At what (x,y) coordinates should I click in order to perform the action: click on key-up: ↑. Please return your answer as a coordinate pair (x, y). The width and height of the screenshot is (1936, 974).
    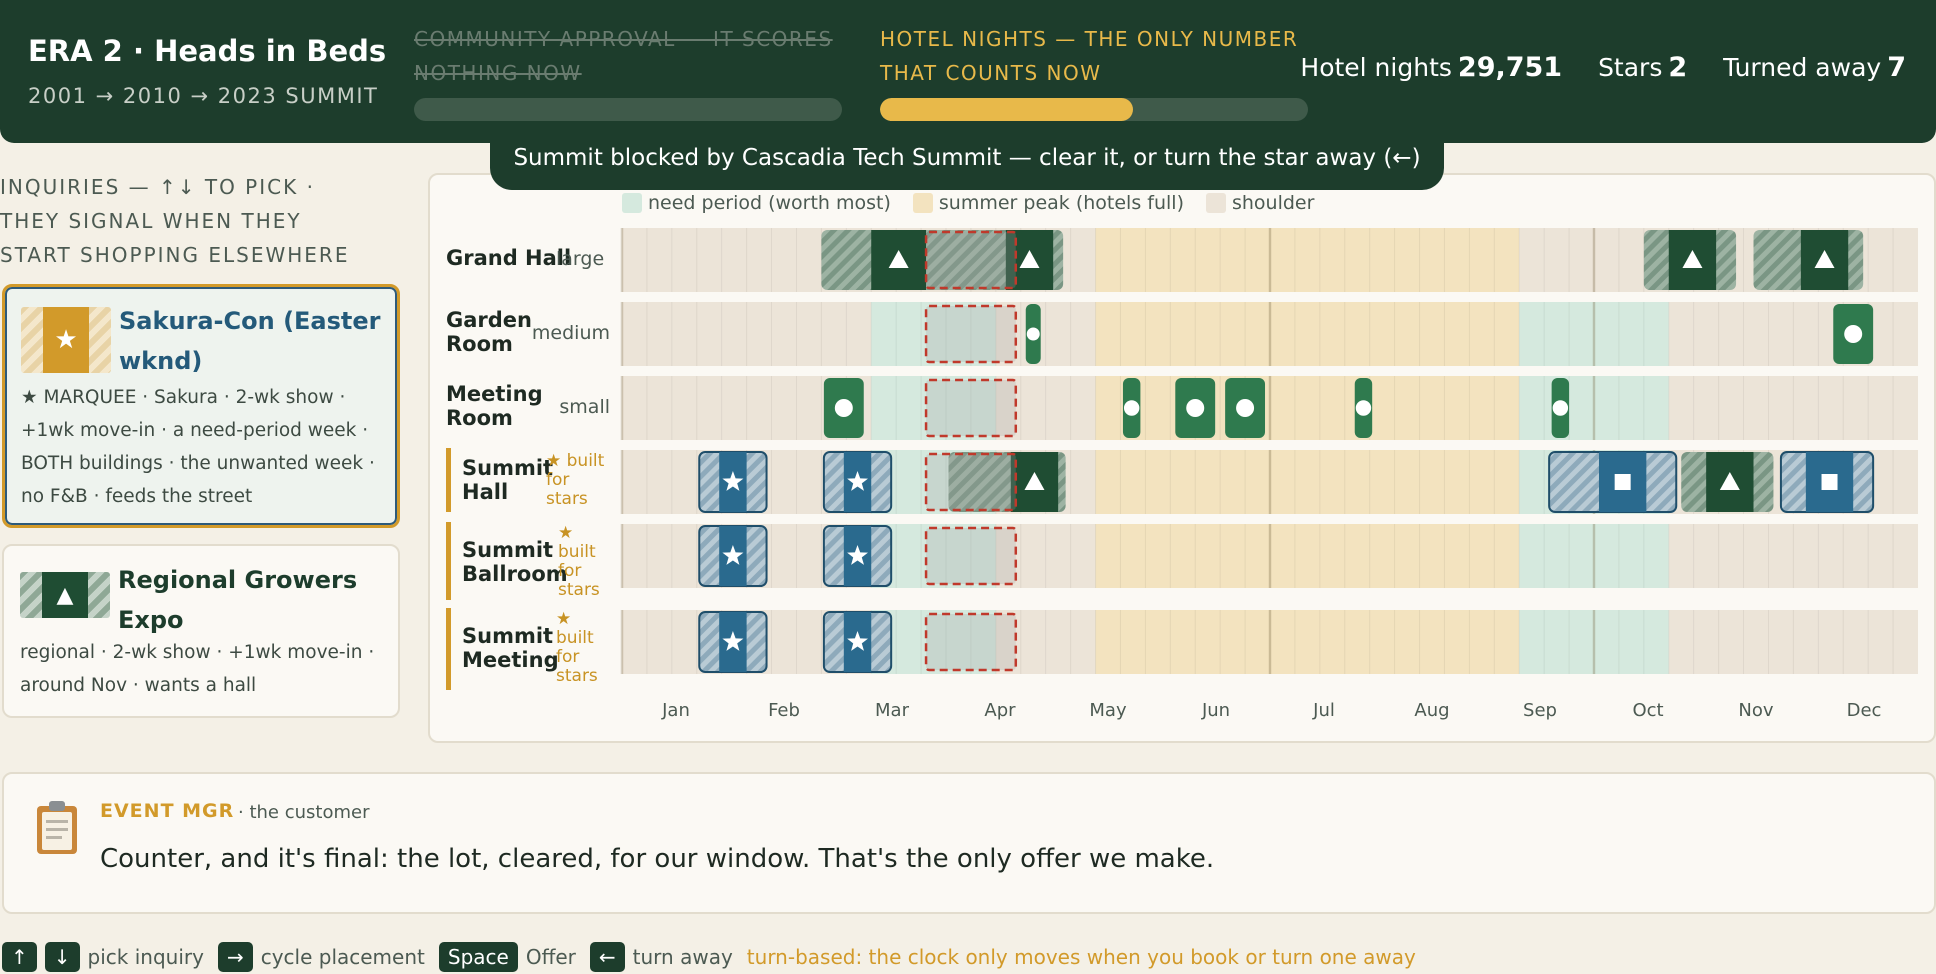
    Looking at the image, I should click on (19, 957).